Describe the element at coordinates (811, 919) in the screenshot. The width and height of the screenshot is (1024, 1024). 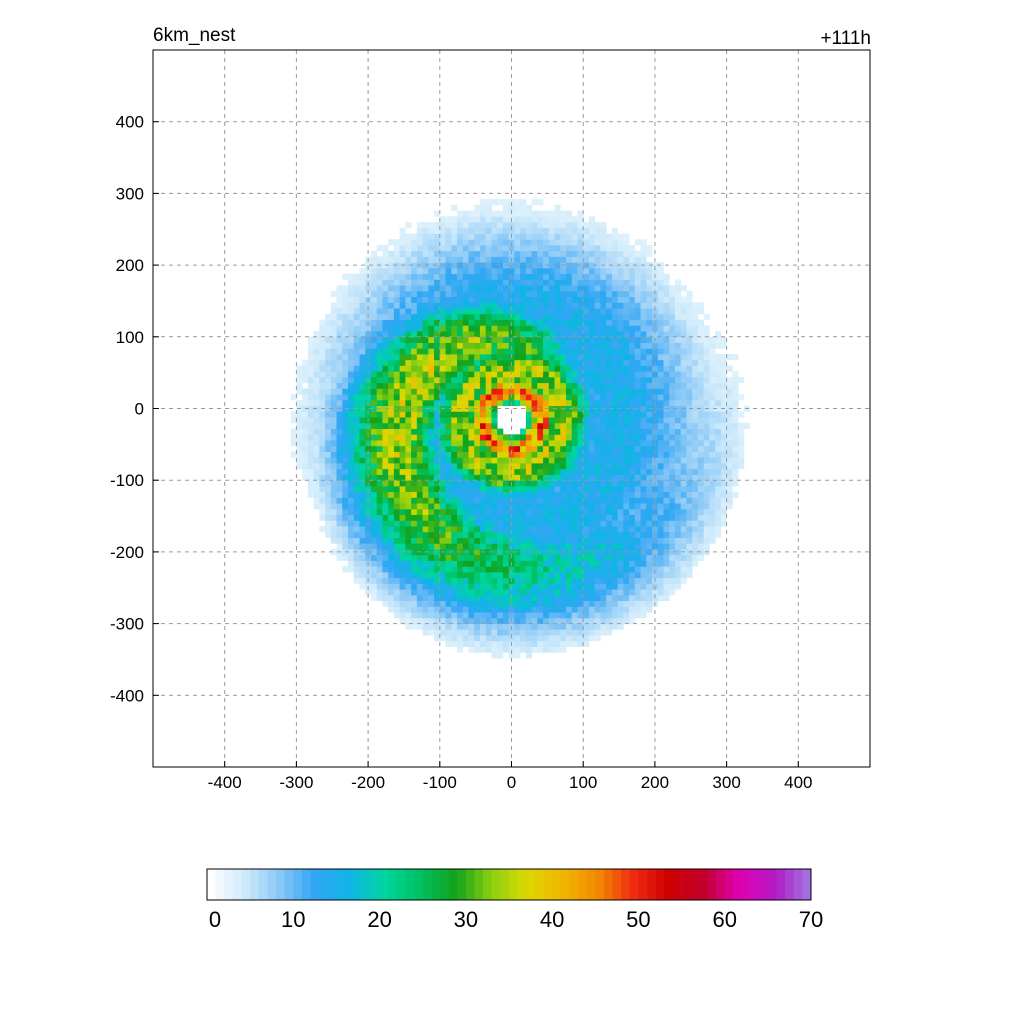
I see `colorbar-tick-label: 70` at that location.